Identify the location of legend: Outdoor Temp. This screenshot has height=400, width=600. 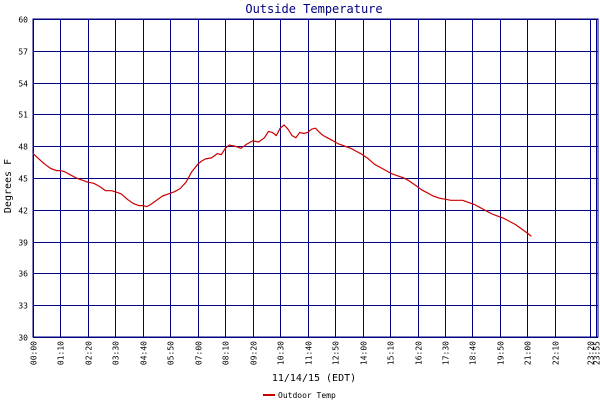
(299, 395).